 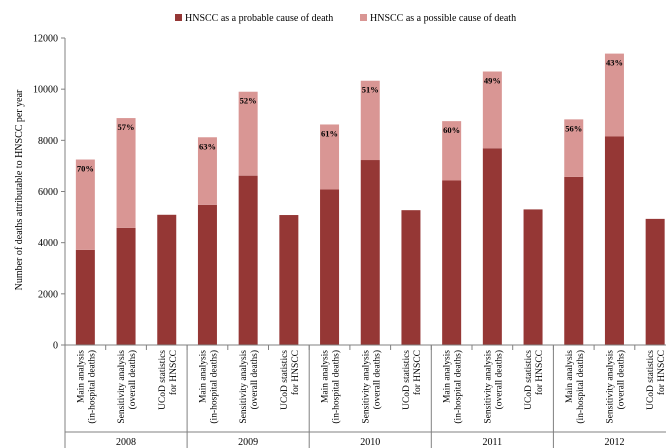 What do you see at coordinates (573, 128) in the screenshot?
I see `percent-label: 56%` at bounding box center [573, 128].